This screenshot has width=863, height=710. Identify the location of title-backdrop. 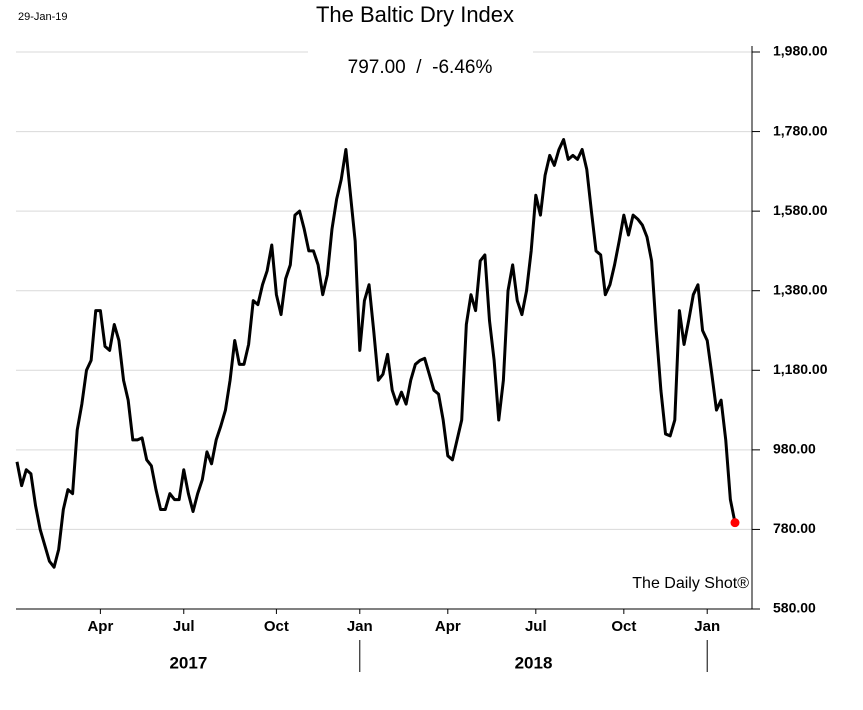
(420, 45).